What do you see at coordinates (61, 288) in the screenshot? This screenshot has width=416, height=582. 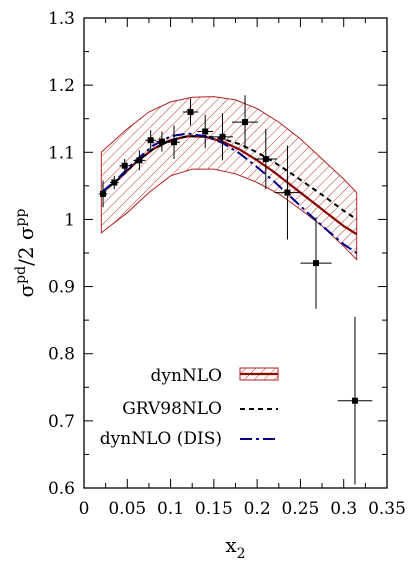 I see `y-tick-label: 0.9` at bounding box center [61, 288].